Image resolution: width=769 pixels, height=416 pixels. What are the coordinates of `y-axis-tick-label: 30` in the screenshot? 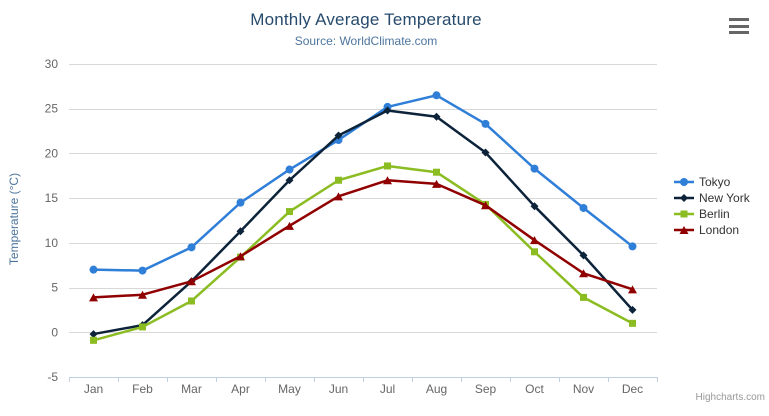 It's located at (52, 64).